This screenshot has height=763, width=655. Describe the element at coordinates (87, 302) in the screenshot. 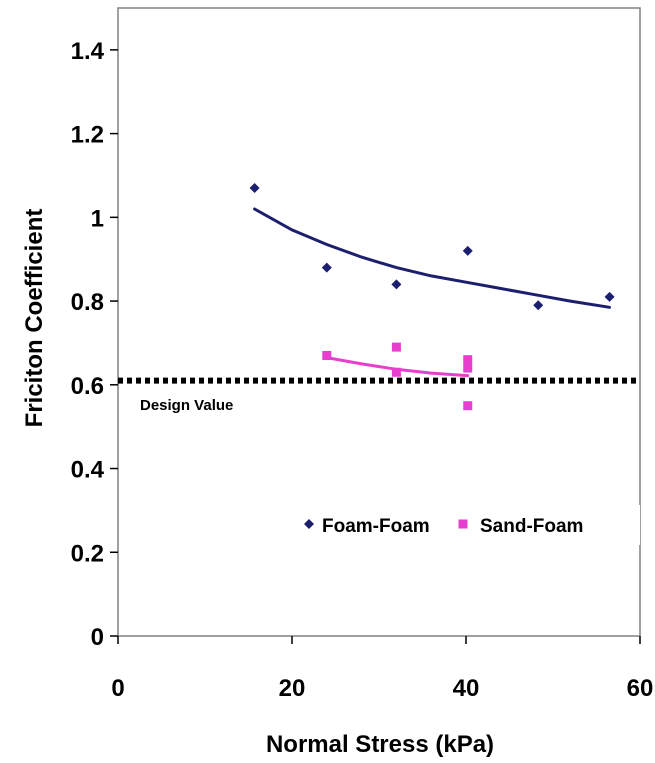

I see `y-tick-label: 0.8` at that location.